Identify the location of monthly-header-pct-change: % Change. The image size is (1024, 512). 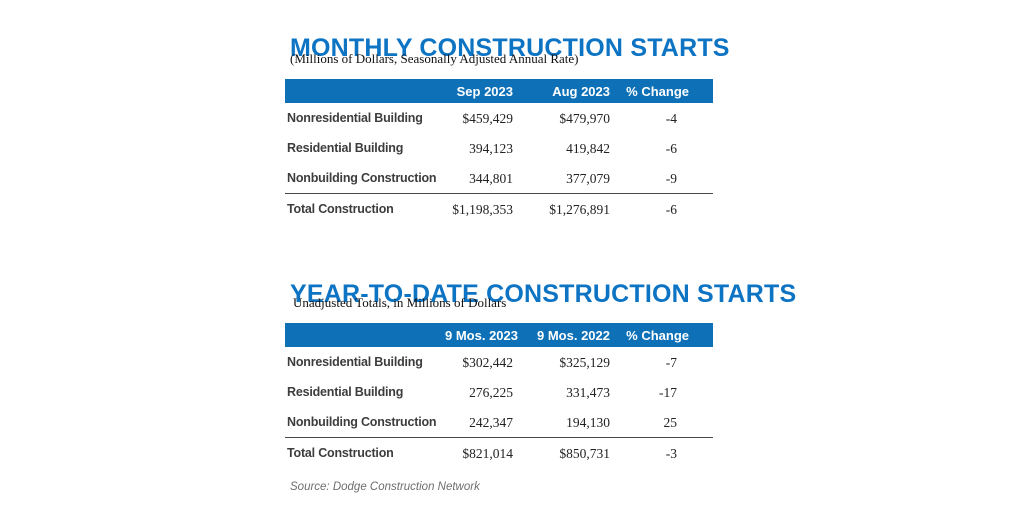
(657, 91).